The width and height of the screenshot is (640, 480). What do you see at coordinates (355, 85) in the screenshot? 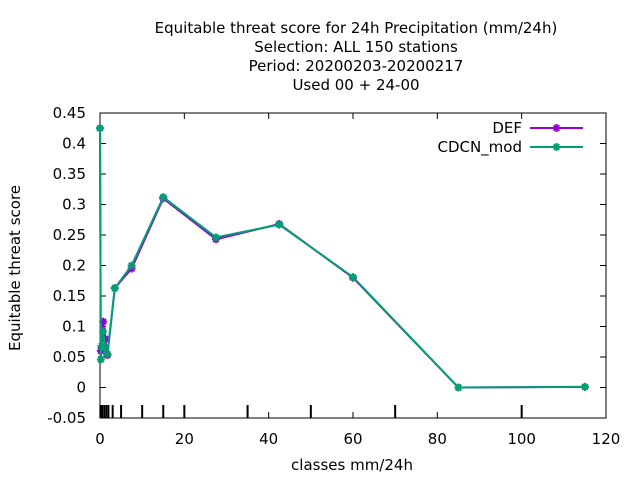
I see `title-line-4: Used 00 + 24-00` at bounding box center [355, 85].